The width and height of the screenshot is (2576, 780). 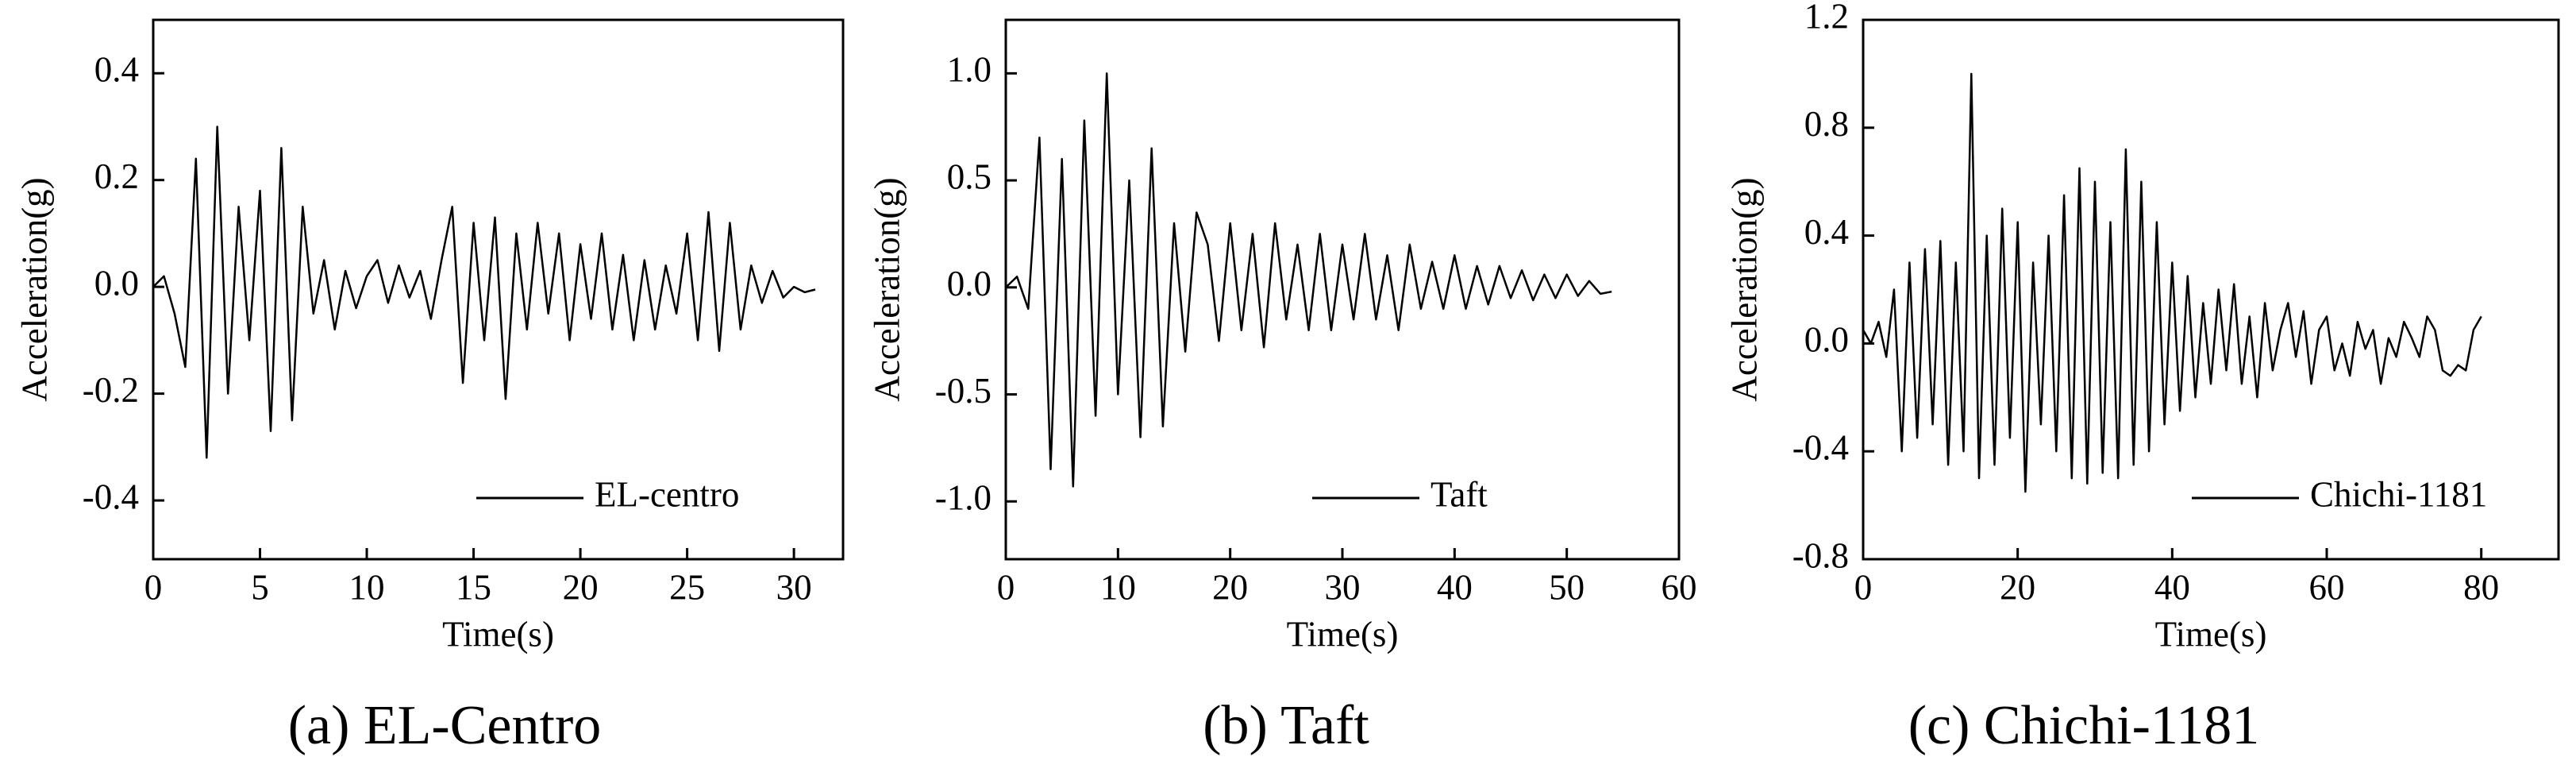 I want to click on y-tick-label: 0.2, so click(x=116, y=176).